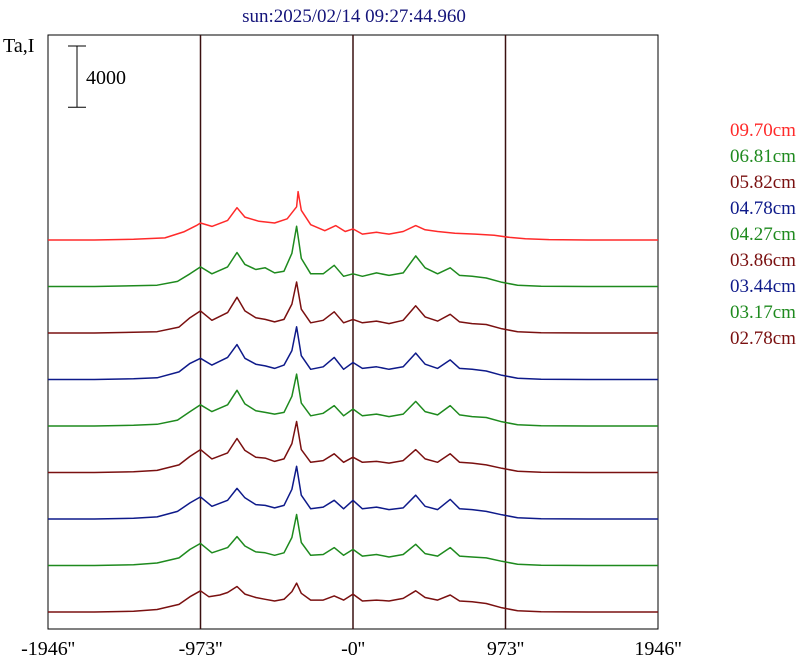 The image size is (807, 662). What do you see at coordinates (763, 208) in the screenshot?
I see `legend-entry-04.78cm: 04.78cm` at bounding box center [763, 208].